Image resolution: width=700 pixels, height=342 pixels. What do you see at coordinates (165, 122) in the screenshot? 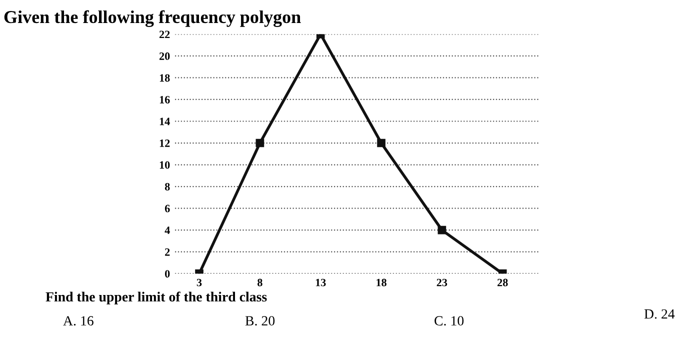
I see `y-tick-label: 14` at bounding box center [165, 122].